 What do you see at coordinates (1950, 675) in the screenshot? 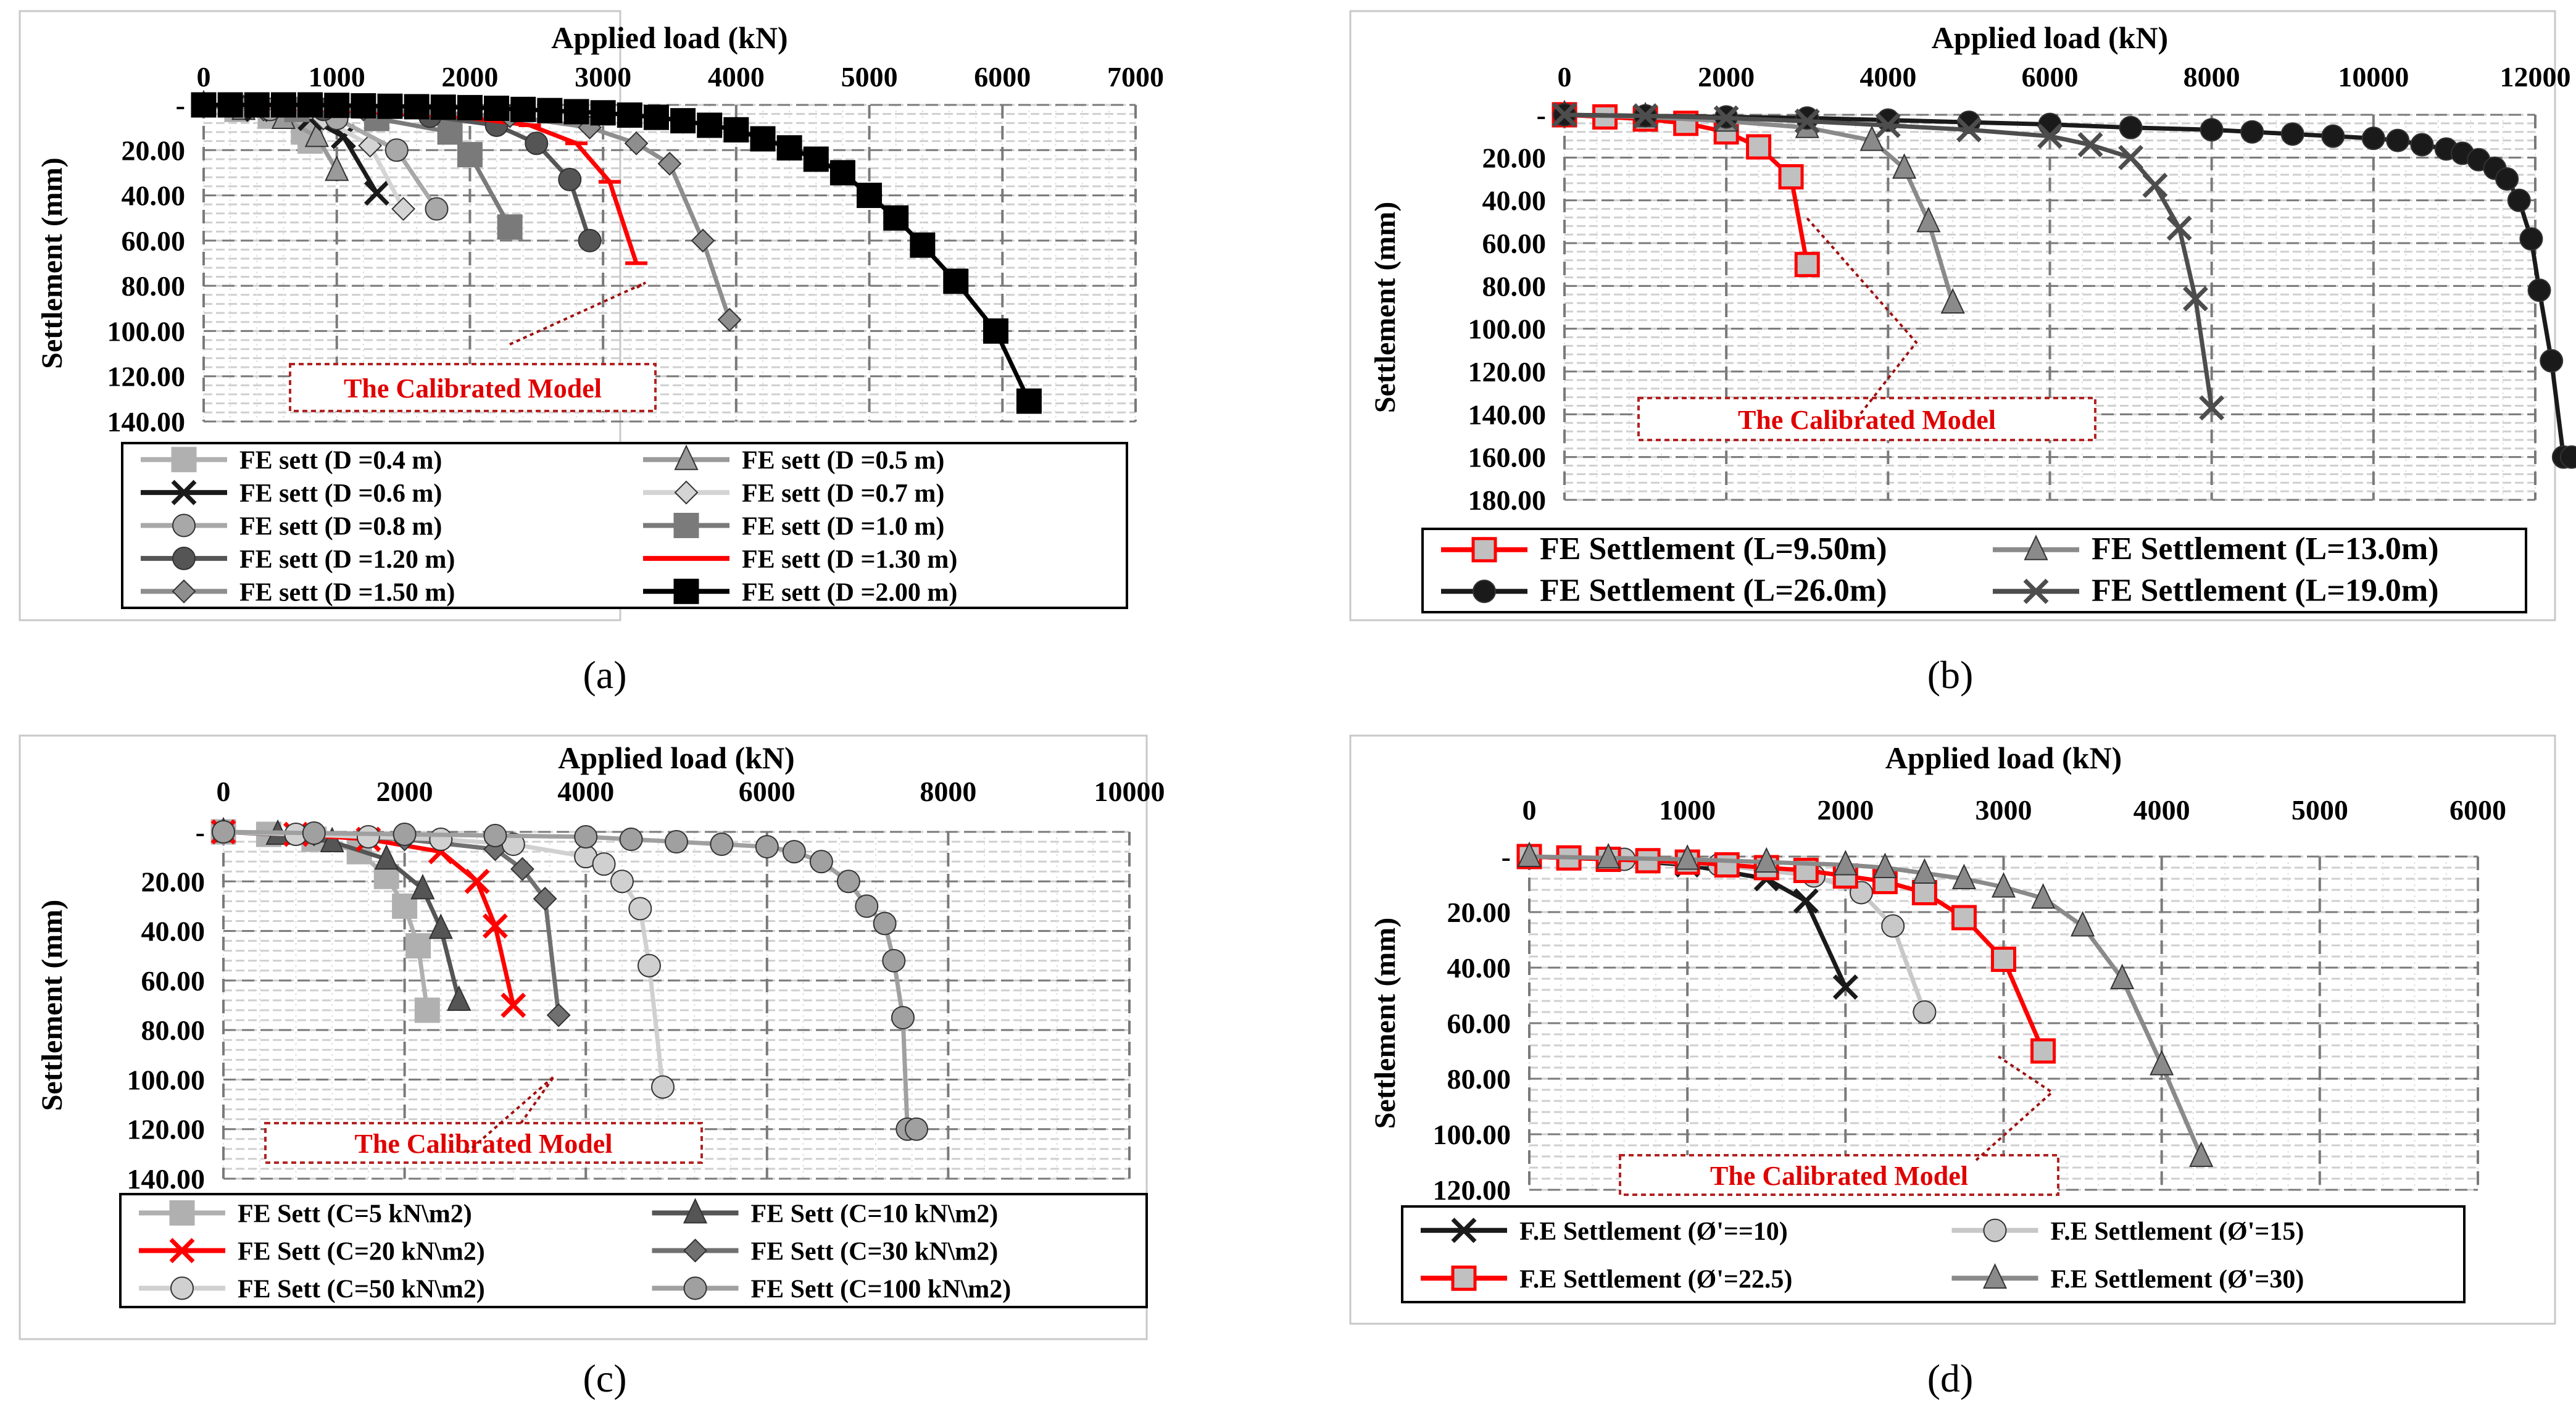
I see `panel-caption: (b)` at bounding box center [1950, 675].